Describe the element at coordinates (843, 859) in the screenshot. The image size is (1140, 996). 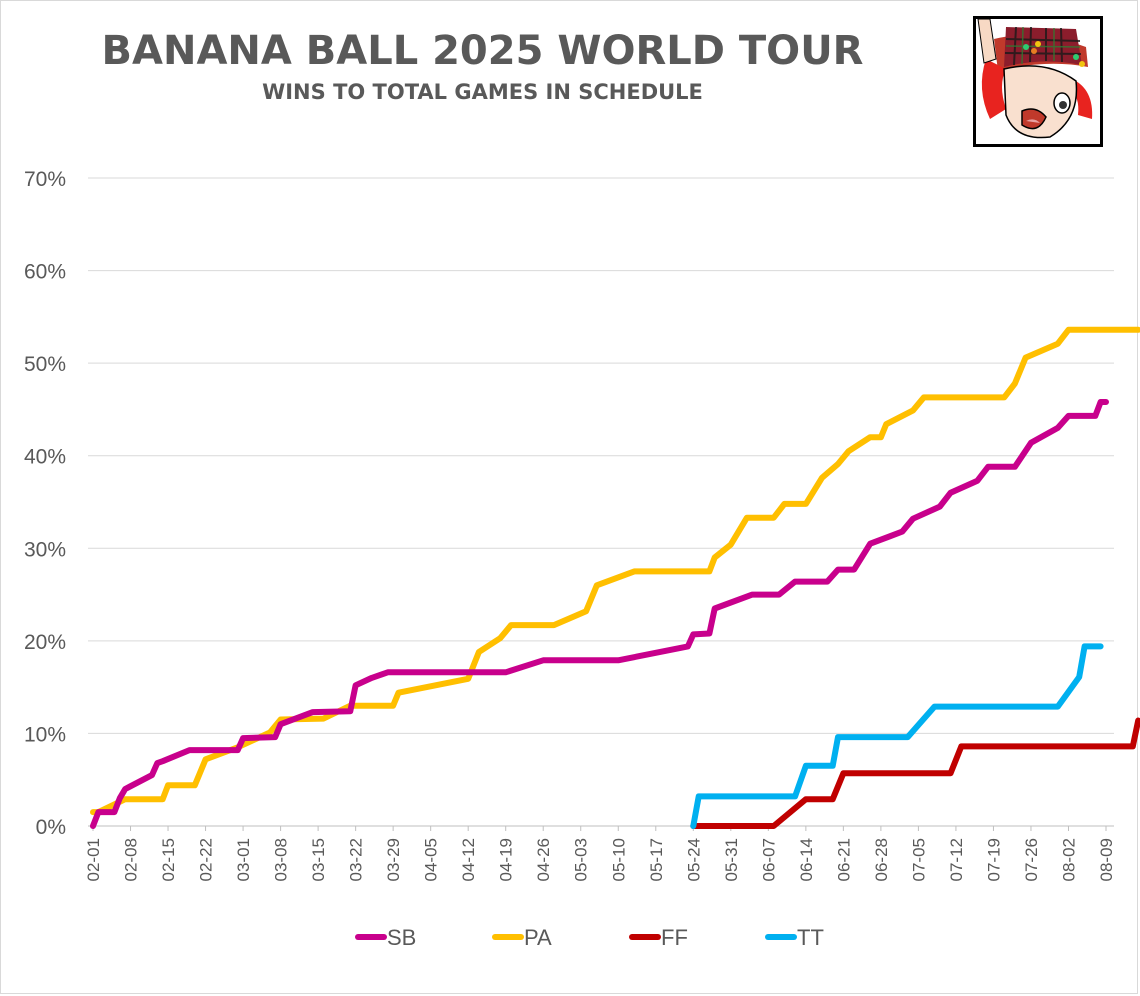
I see `x-tick-label: 06-21` at that location.